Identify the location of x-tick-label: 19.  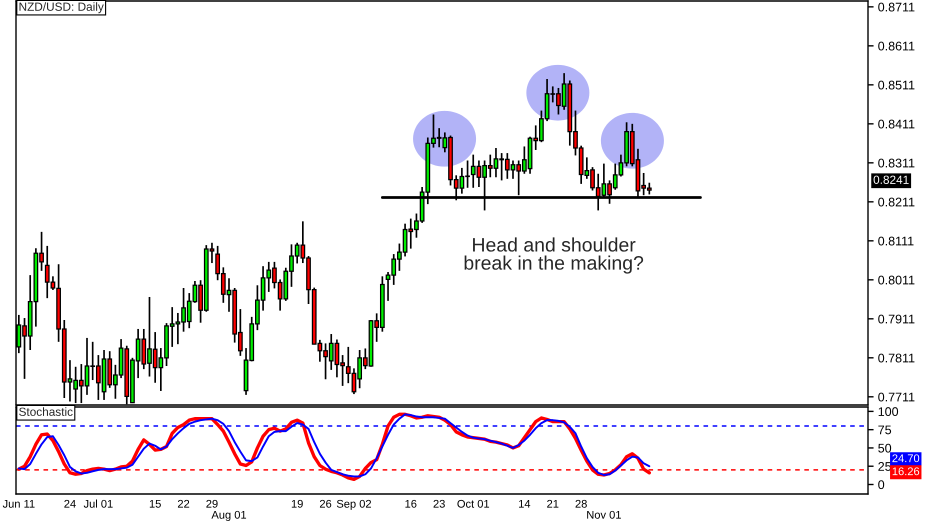
(297, 504).